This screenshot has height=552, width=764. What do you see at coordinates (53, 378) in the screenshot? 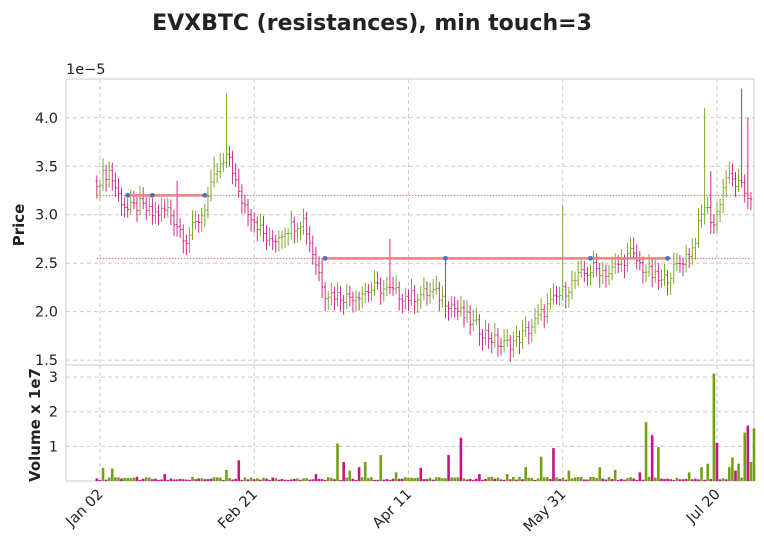
I see `volume-tick-label: 3` at bounding box center [53, 378].